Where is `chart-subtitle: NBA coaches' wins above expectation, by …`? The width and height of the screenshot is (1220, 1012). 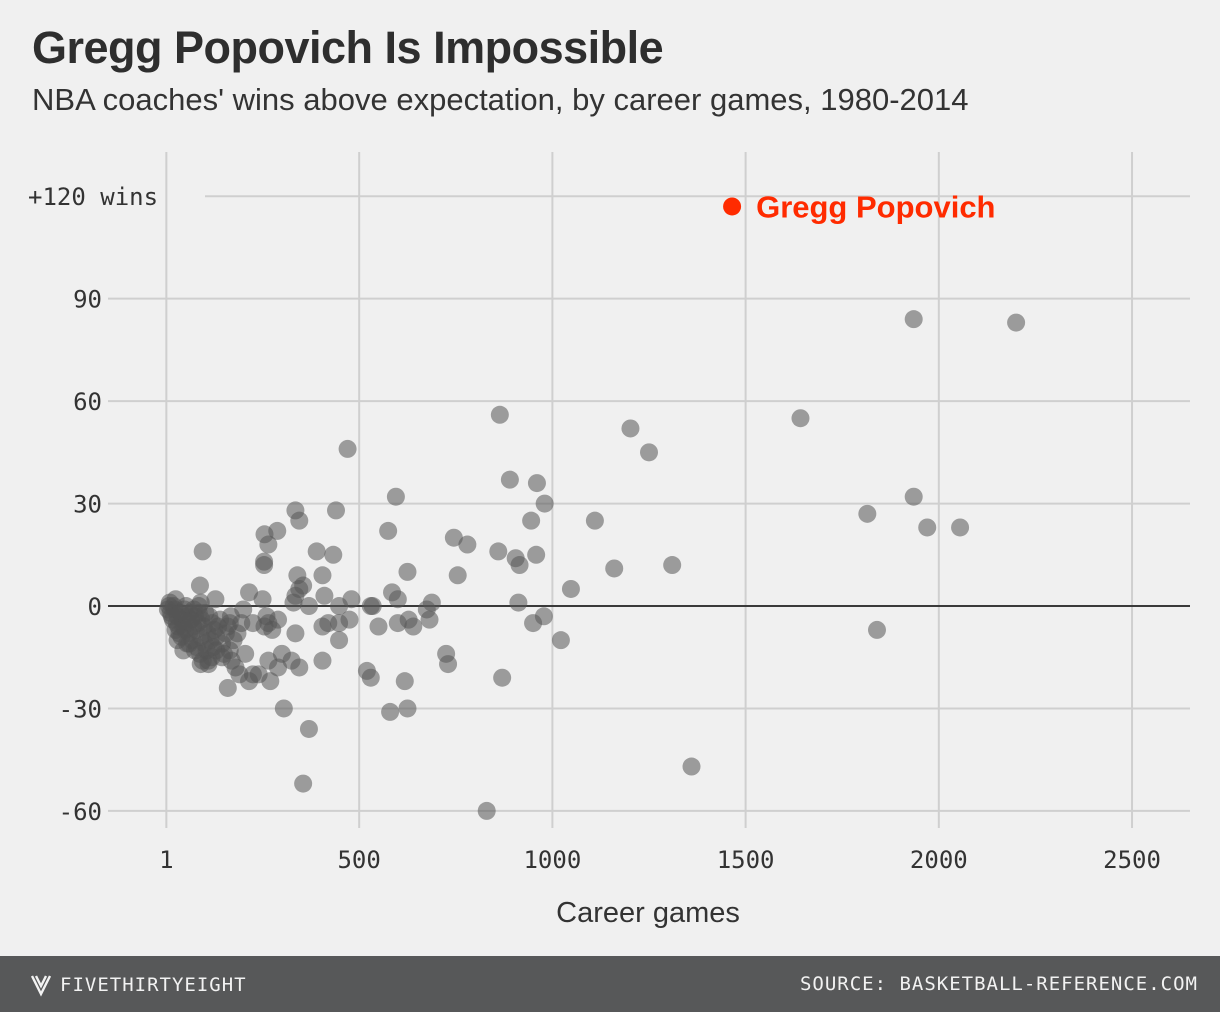 chart-subtitle: NBA coaches' wins above expectation, by … is located at coordinates (500, 99).